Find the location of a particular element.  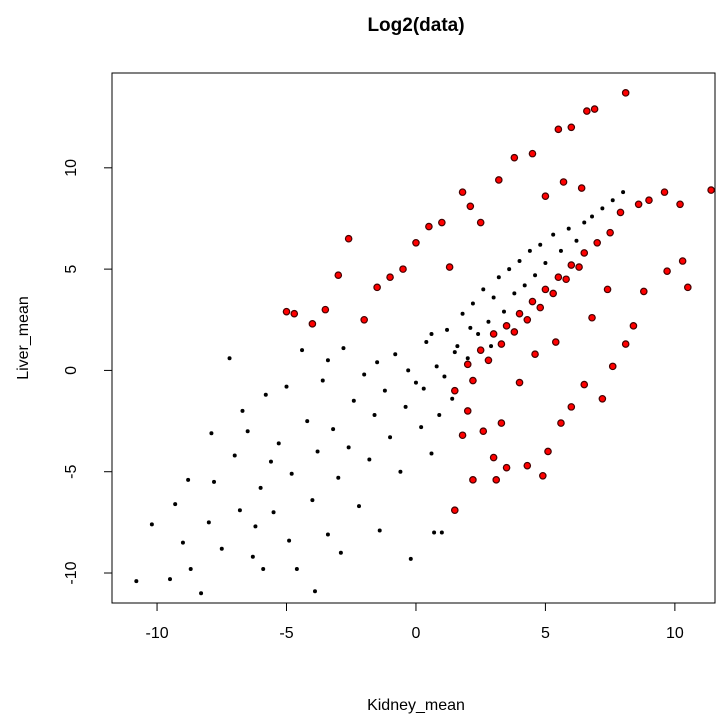

x-tick-label: 0 is located at coordinates (416, 633).